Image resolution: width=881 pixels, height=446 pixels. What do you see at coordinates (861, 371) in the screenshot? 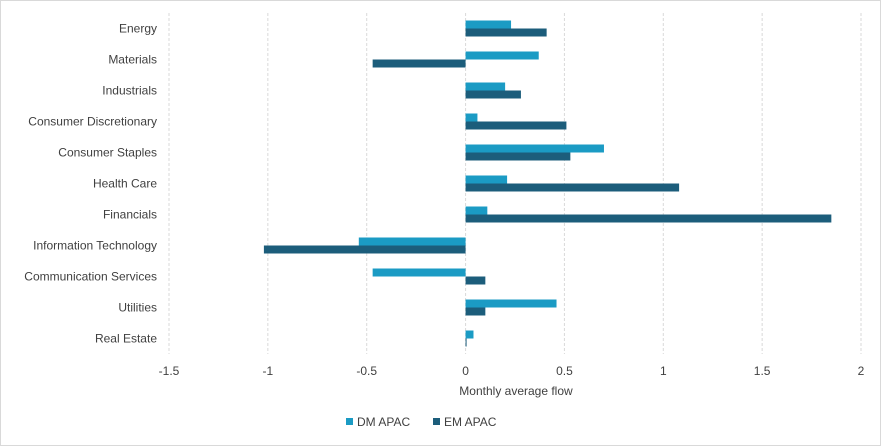
I see `x-tick-label: 2` at bounding box center [861, 371].